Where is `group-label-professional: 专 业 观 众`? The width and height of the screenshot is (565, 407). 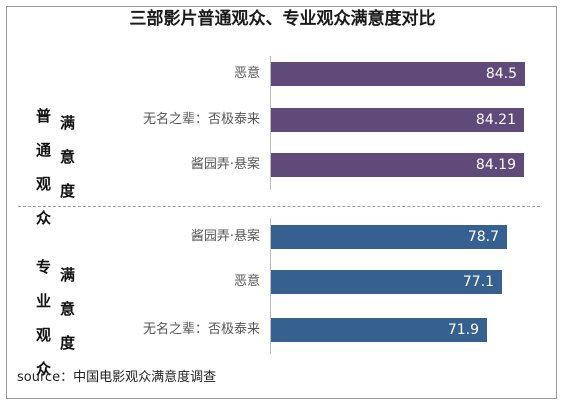
group-label-professional: 专 业 观 众 is located at coordinates (43, 310).